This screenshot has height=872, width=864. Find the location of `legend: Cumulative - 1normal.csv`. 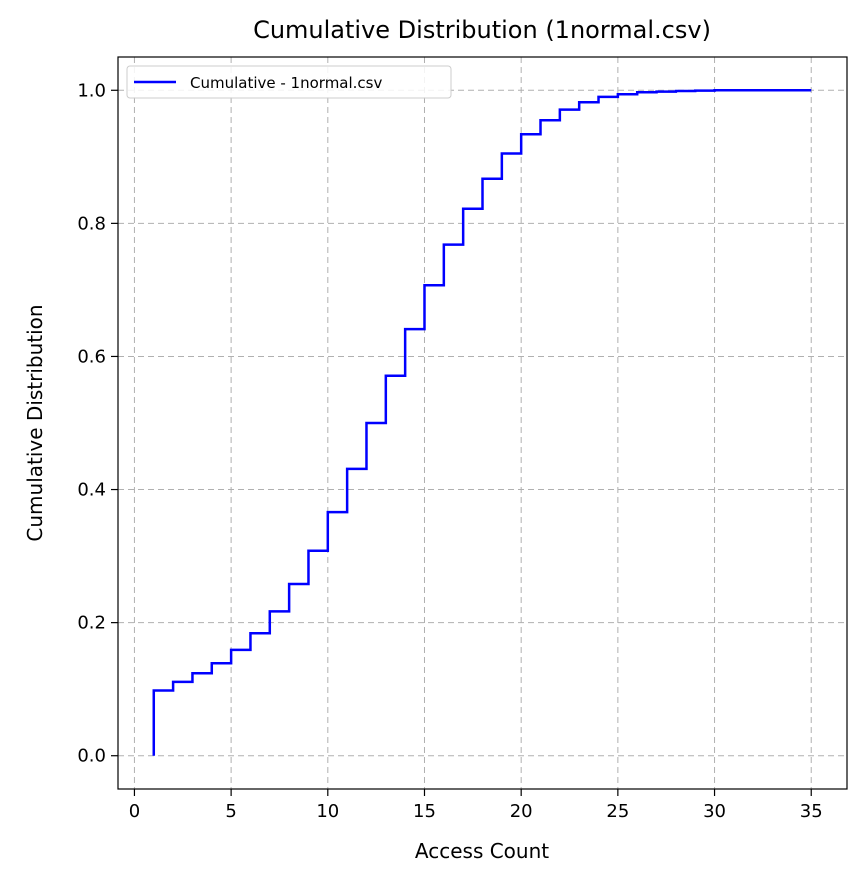

legend: Cumulative - 1normal.csv is located at coordinates (289, 82).